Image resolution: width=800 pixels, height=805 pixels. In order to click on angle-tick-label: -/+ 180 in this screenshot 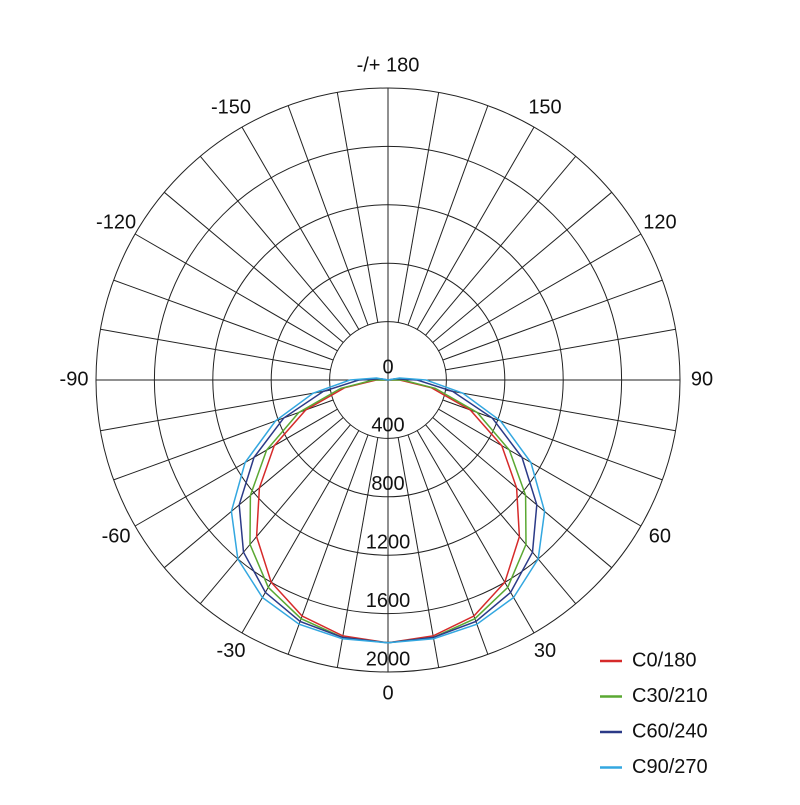, I will do `click(388, 65)`.